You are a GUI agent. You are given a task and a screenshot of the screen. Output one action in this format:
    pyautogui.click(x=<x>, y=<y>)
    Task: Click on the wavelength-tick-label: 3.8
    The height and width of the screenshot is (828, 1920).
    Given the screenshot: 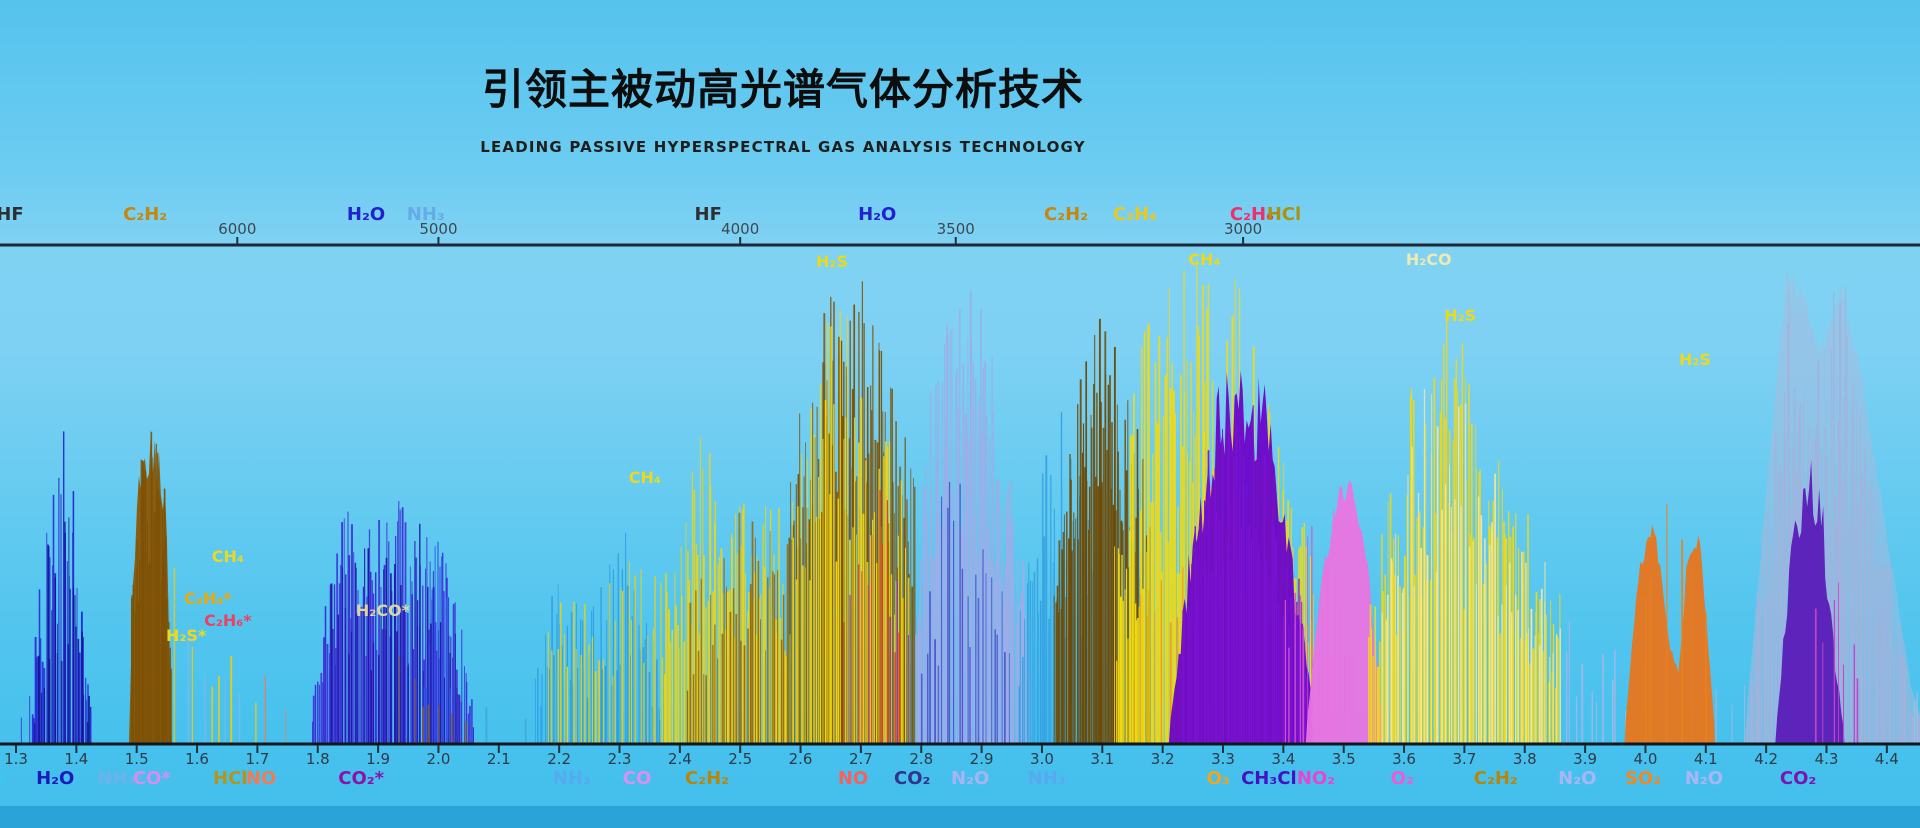 What is the action you would take?
    pyautogui.click(x=1524, y=759)
    